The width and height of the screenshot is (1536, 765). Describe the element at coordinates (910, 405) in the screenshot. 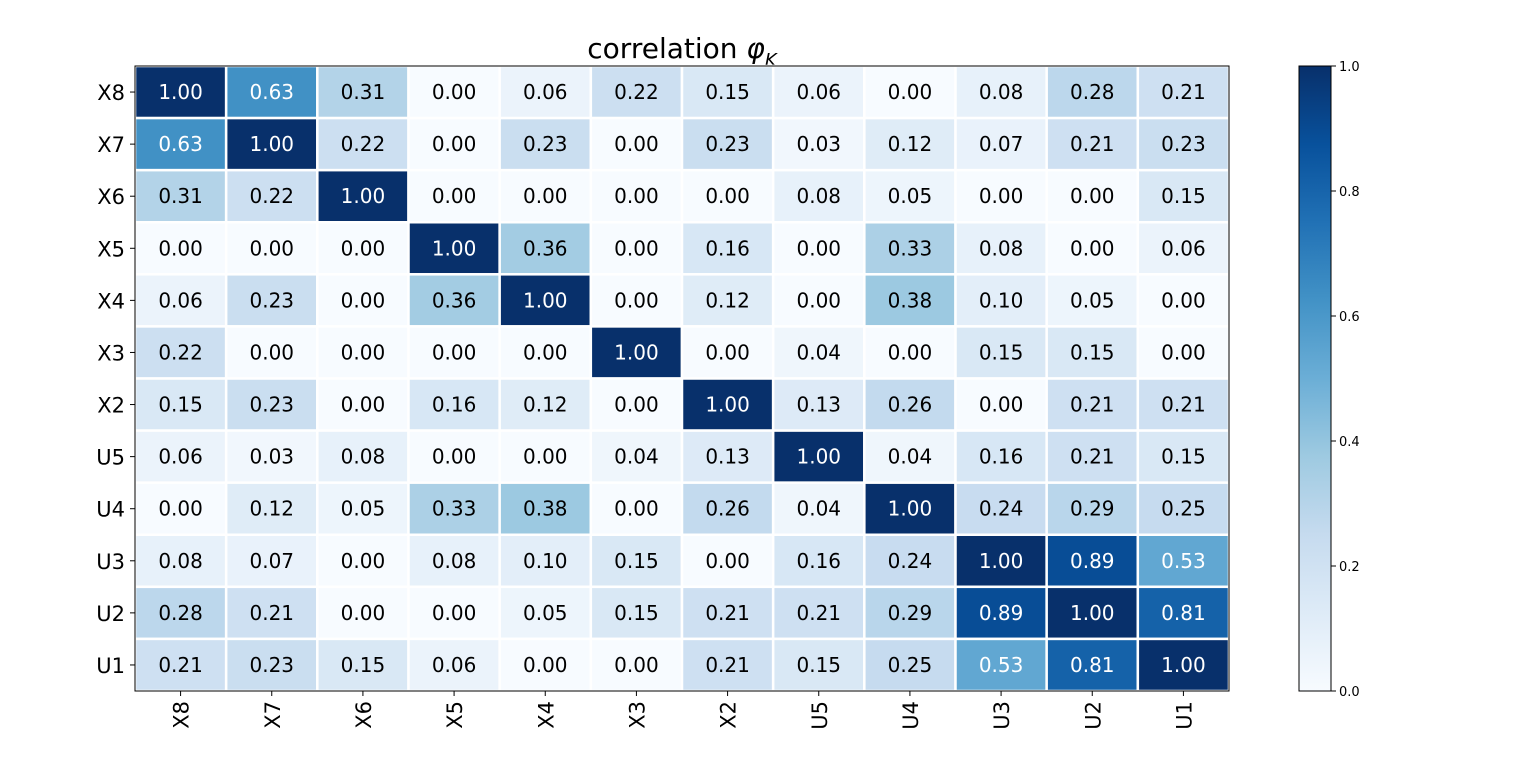

I see `cell-value-label: 0.26` at that location.